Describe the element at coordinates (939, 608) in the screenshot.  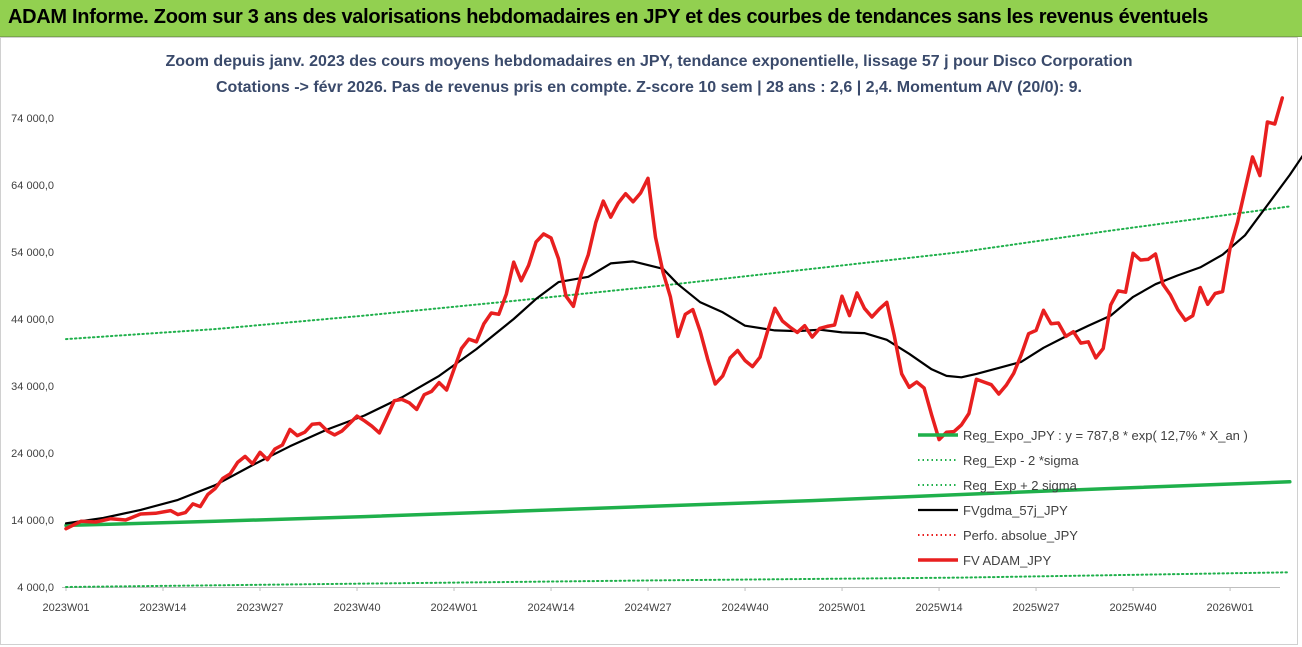
I see `x-tick-label: 2025W14` at that location.